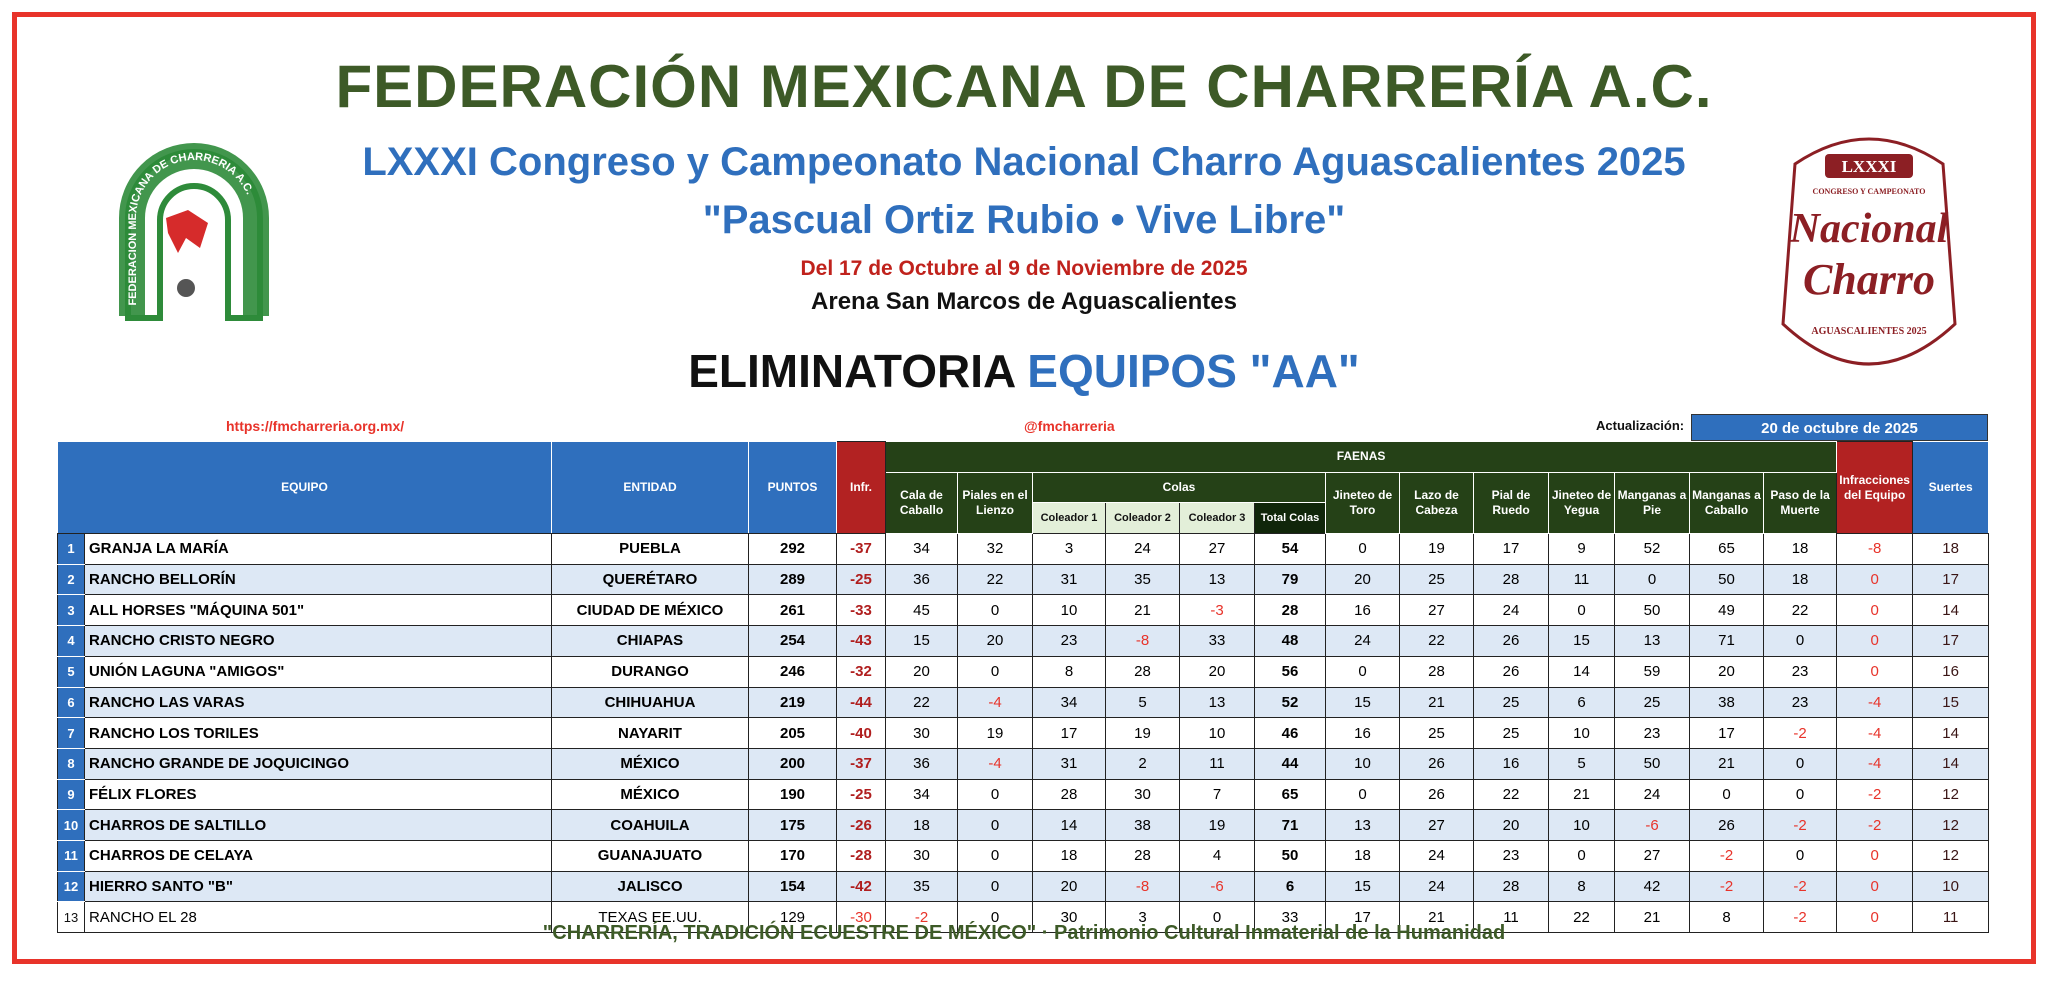 Image resolution: width=2048 pixels, height=981 pixels. I want to click on cell-coleador-2: 28, so click(1142, 671).